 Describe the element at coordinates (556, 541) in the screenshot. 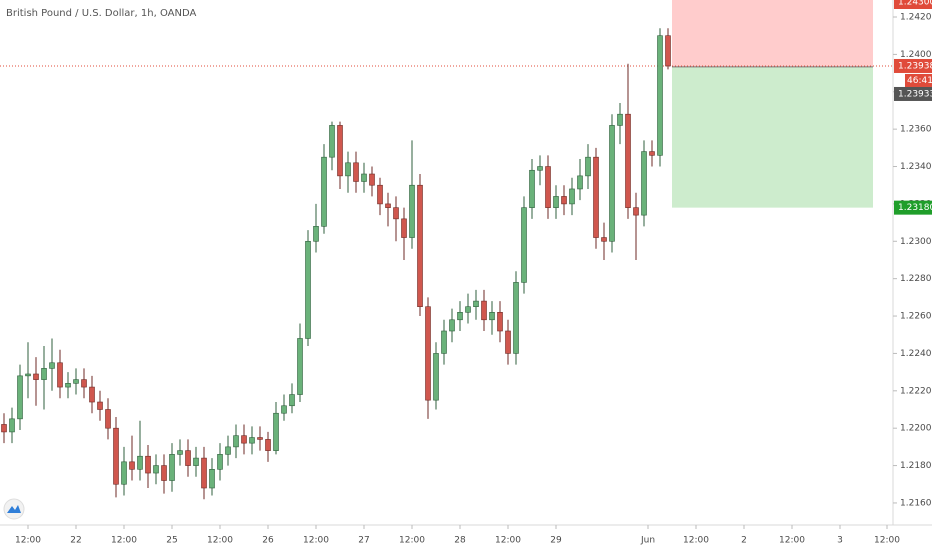

I see `x-tick-label: 29` at that location.